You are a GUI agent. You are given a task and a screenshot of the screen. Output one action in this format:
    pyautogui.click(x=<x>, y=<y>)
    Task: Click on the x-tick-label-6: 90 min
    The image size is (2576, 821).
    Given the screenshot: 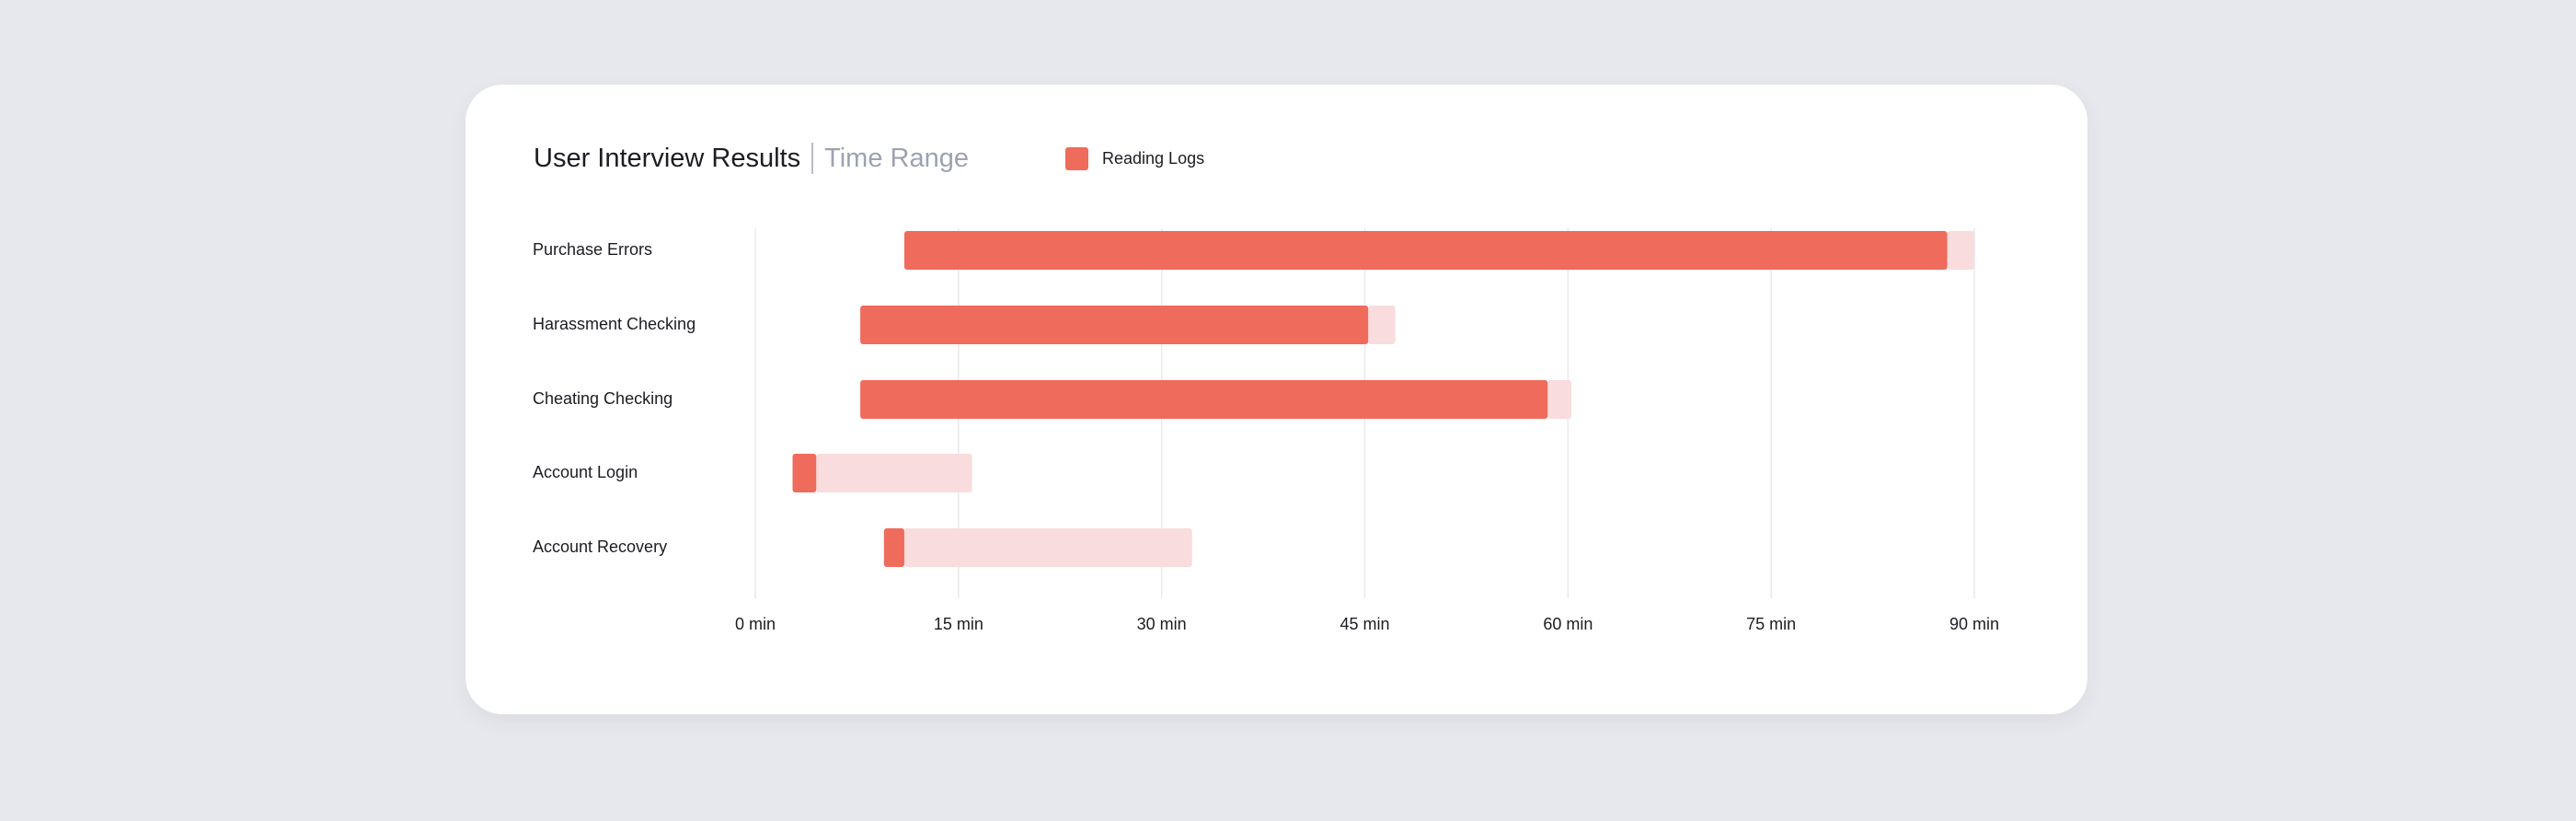 What is the action you would take?
    pyautogui.click(x=1974, y=624)
    